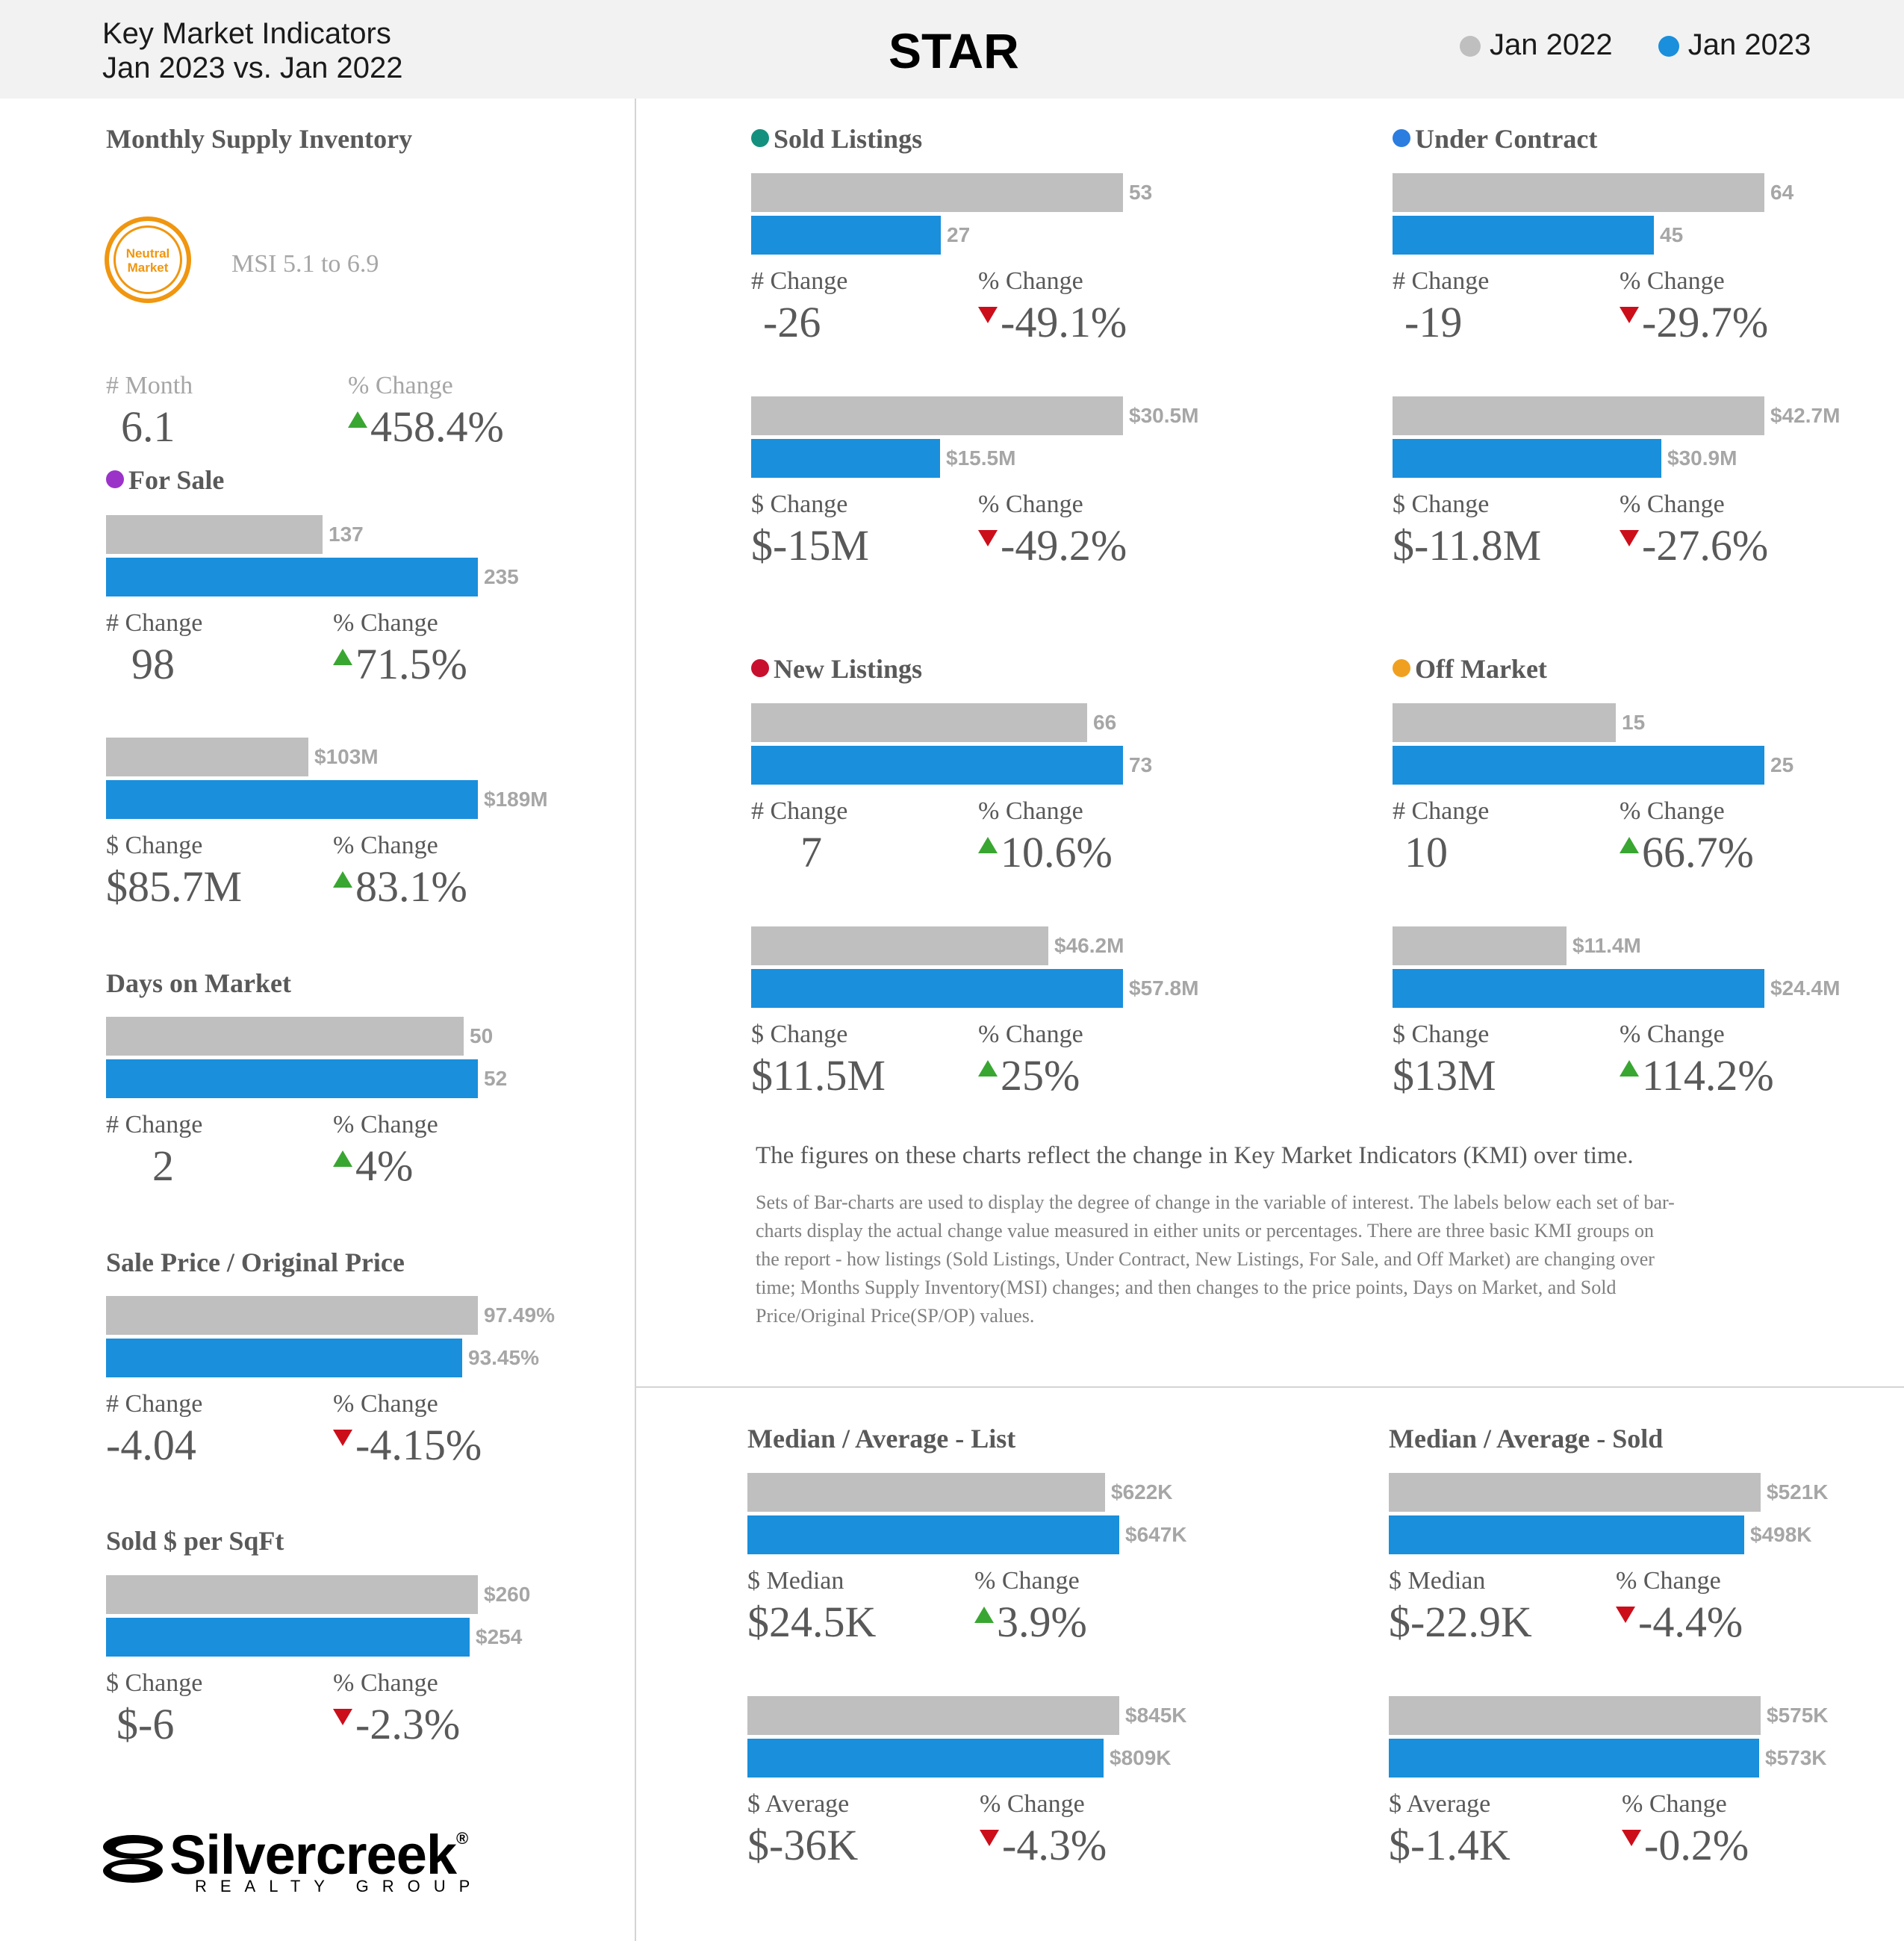 The image size is (1904, 1941). Describe the element at coordinates (1668, 46) in the screenshot. I see `legend-new-dot` at that location.